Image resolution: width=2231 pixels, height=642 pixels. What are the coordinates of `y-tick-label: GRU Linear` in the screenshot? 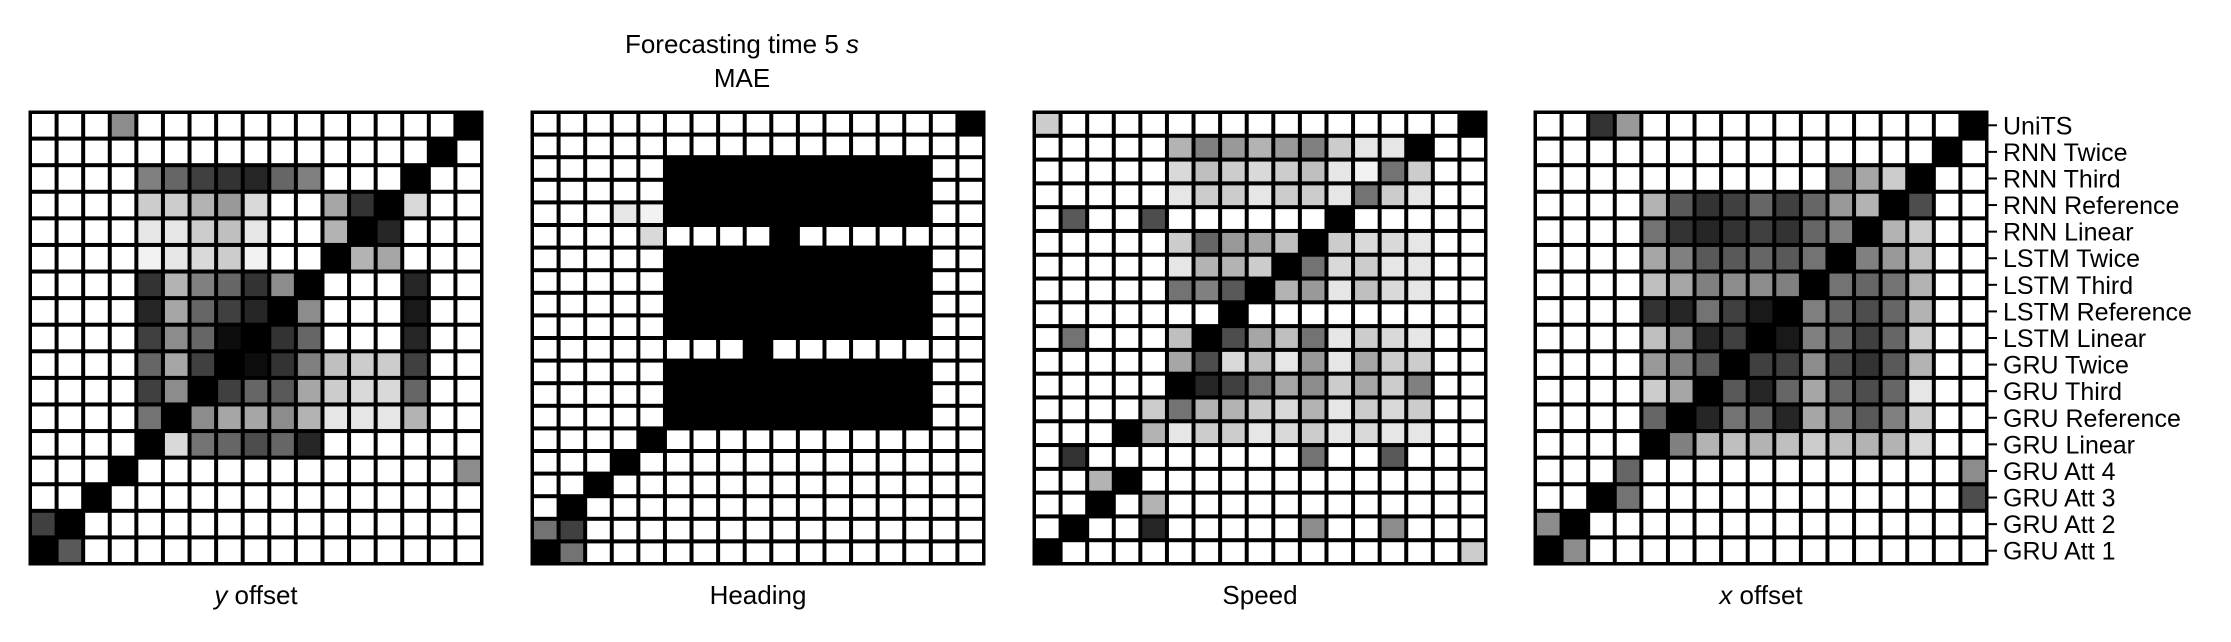 It's located at (2069, 445).